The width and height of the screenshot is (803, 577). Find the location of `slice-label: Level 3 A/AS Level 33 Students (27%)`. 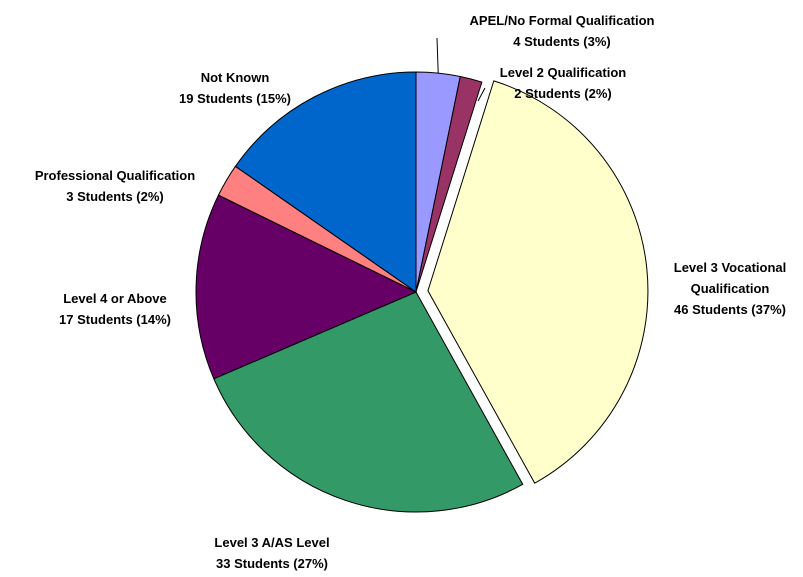

slice-label: Level 3 A/AS Level 33 Students (27%) is located at coordinates (271, 553).